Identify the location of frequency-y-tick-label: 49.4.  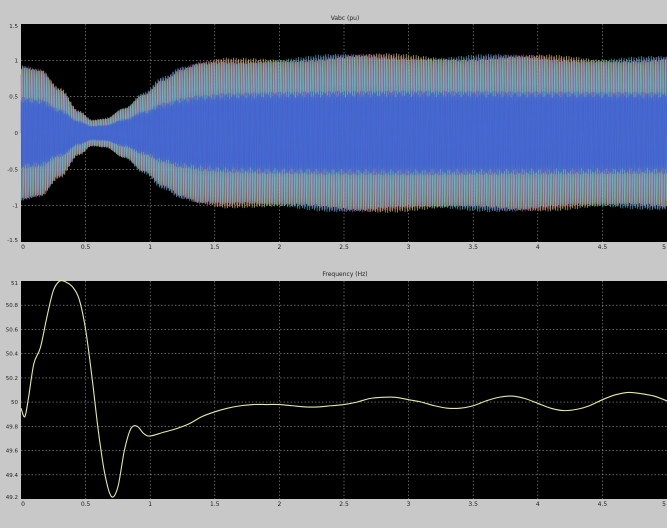
(12, 476).